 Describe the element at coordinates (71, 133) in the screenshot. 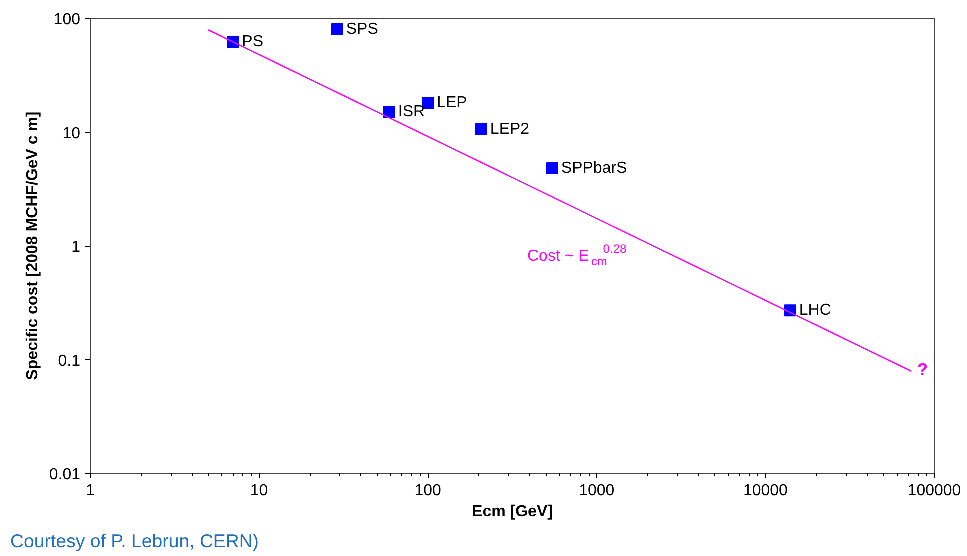

I see `y-tick-label: 10` at that location.